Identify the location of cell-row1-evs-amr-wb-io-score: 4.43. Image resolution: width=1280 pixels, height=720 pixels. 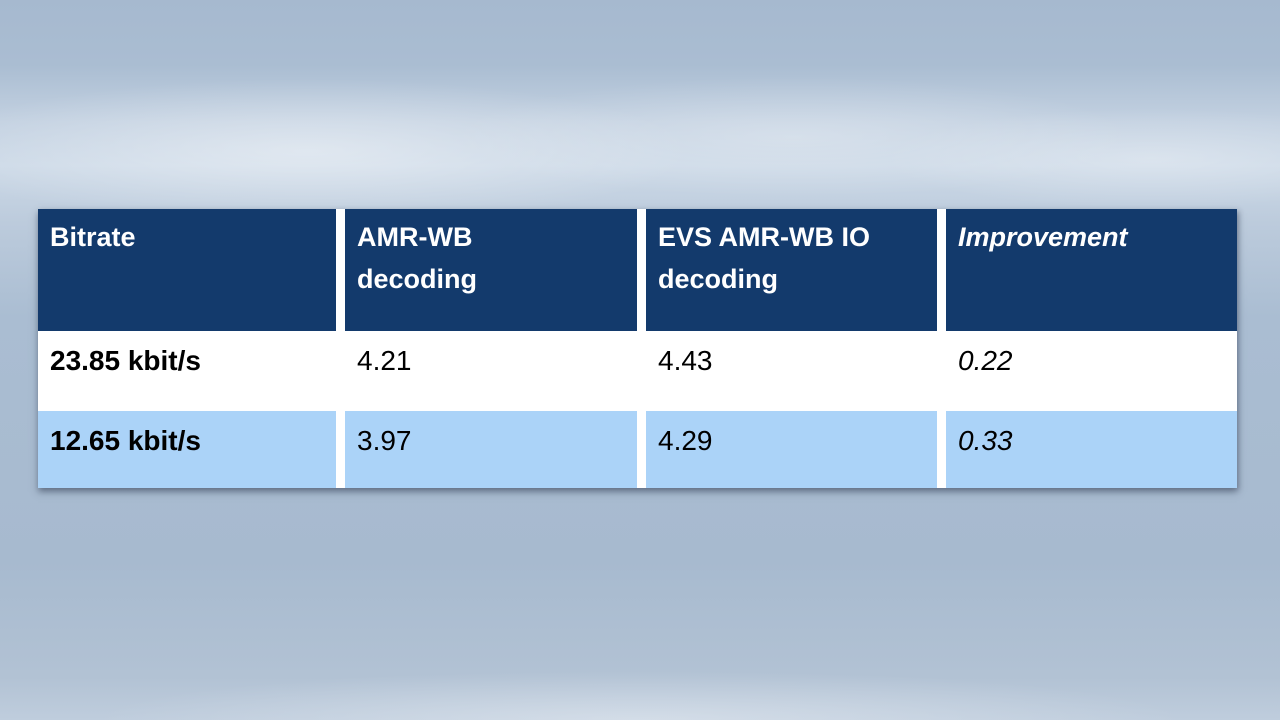
(791, 371).